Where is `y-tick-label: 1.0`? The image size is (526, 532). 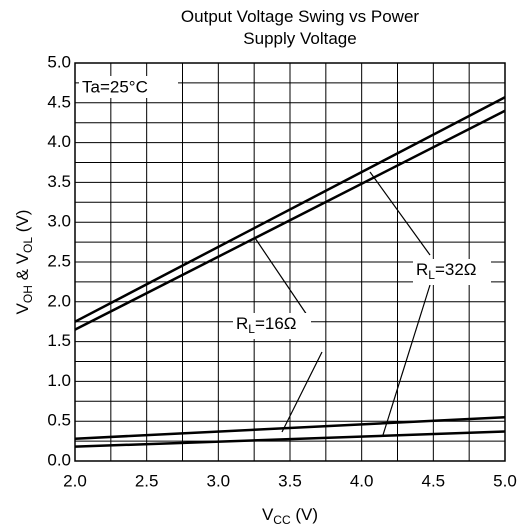 y-tick-label: 1.0 is located at coordinates (59, 380).